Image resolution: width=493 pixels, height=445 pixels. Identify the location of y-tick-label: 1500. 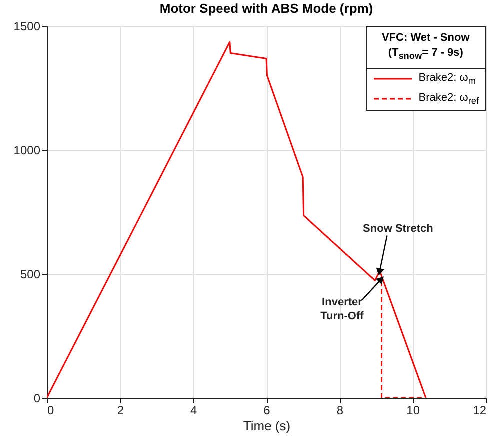
(27, 27).